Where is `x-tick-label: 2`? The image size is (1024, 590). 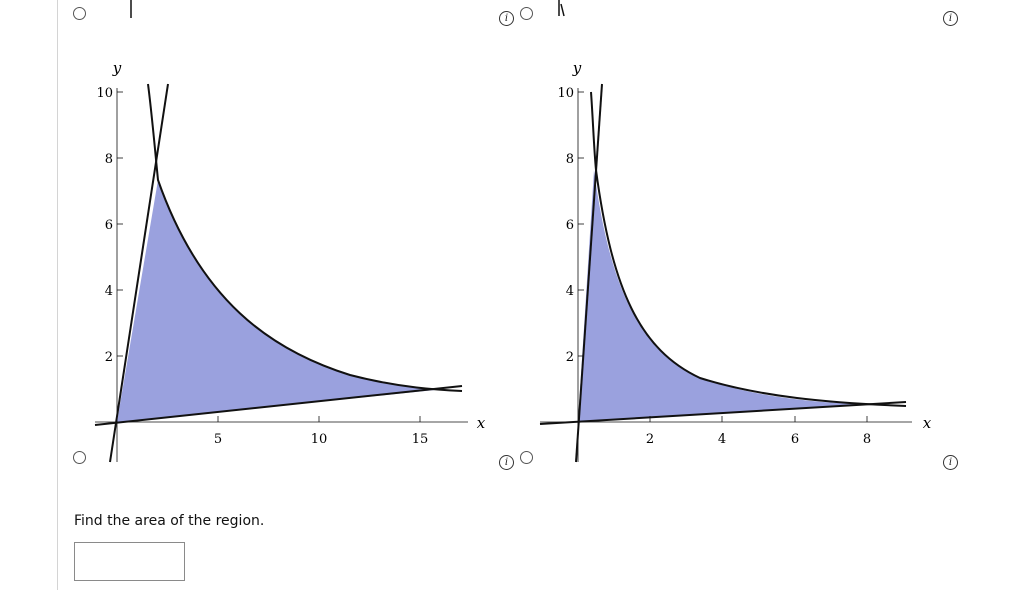
x-tick-label: 2 is located at coordinates (650, 439).